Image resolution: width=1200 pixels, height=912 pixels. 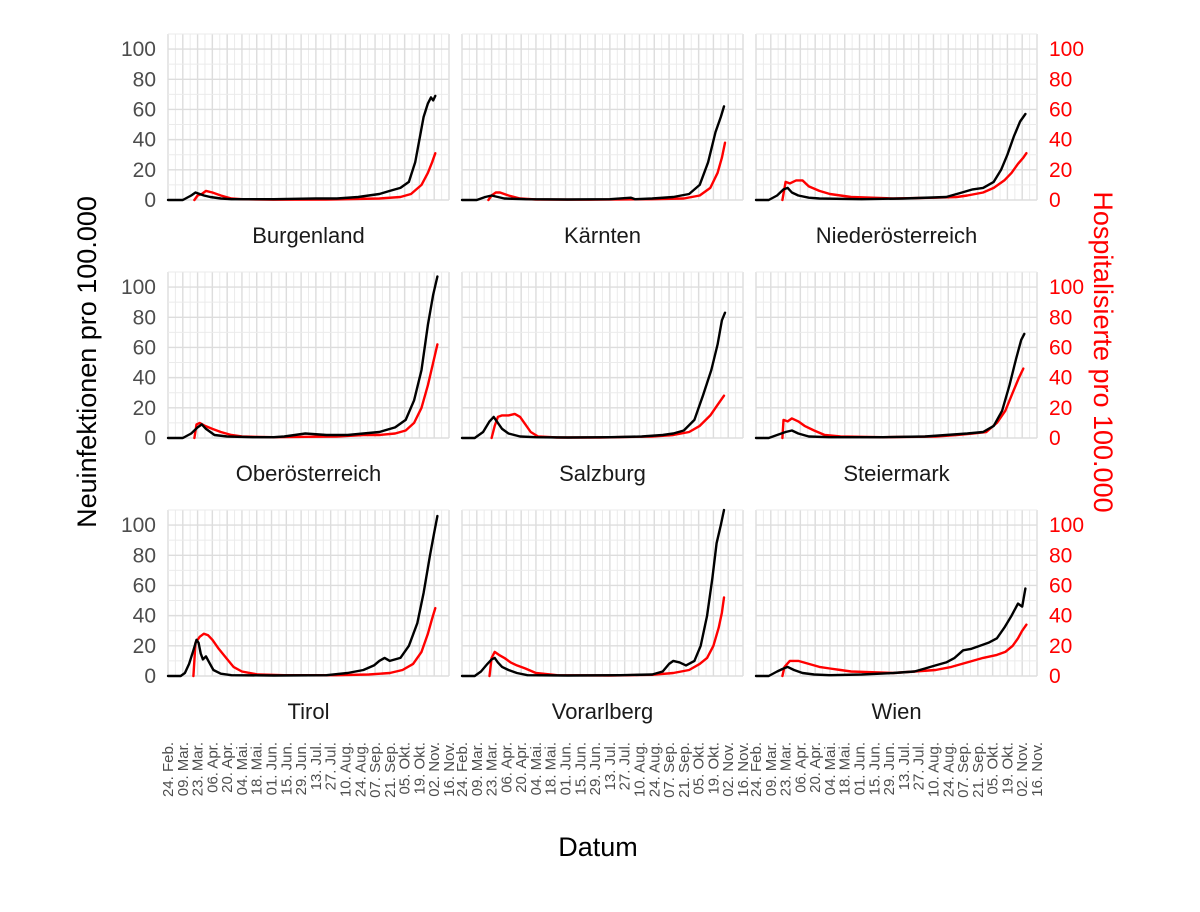 What do you see at coordinates (598, 847) in the screenshot?
I see `x-axis-title: Datum` at bounding box center [598, 847].